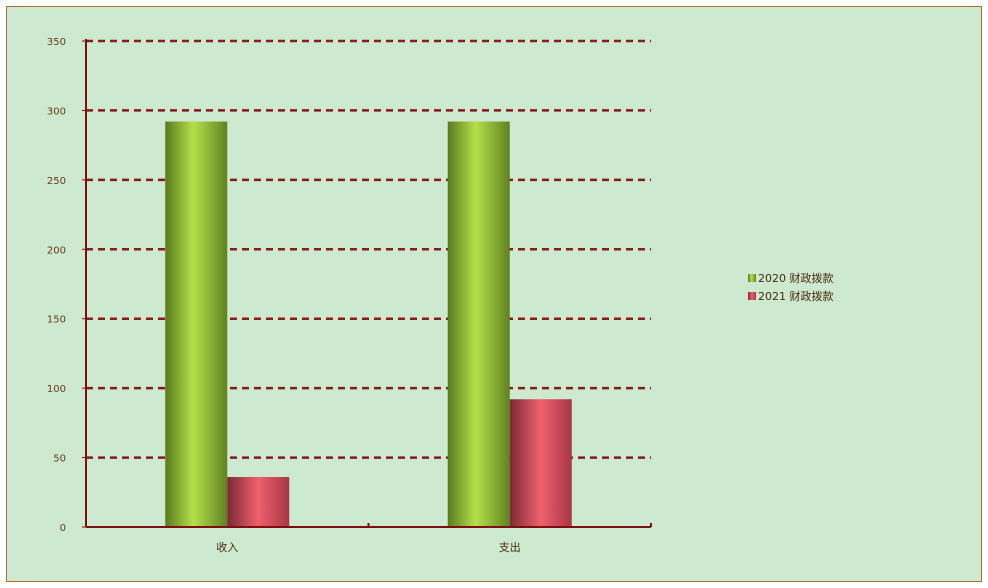 Image resolution: width=988 pixels, height=588 pixels. Describe the element at coordinates (63, 528) in the screenshot. I see `y-tick-label: 0` at that location.